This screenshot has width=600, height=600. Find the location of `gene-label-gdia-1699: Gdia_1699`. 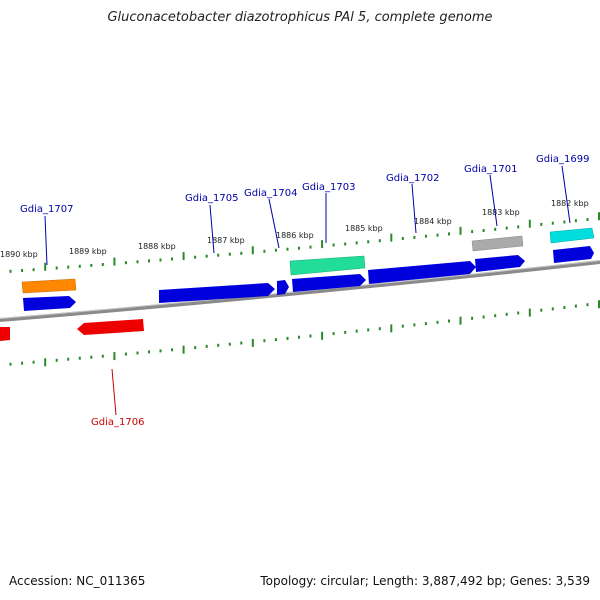

gene-label-gdia-1699: Gdia_1699 is located at coordinates (562, 159).